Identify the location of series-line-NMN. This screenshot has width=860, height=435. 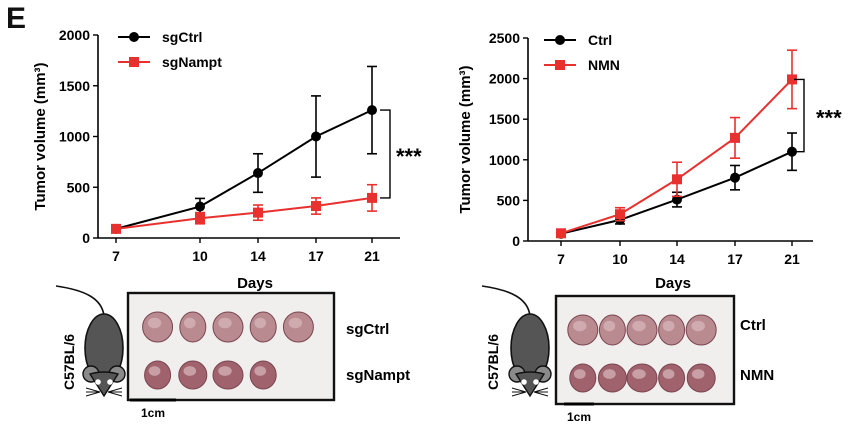
(676, 156).